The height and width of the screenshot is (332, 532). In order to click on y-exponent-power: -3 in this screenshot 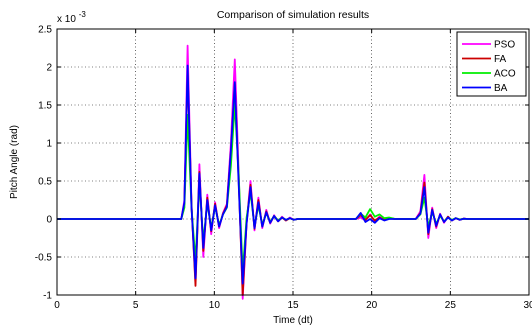, I will do `click(83, 14)`.